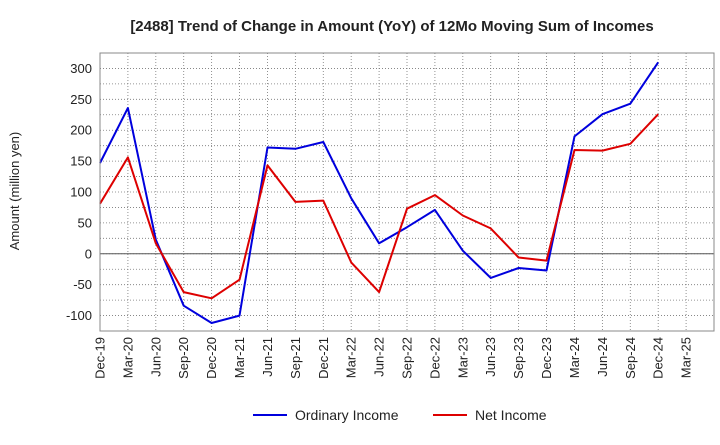  I want to click on x-tick-label: Dec-21, so click(323, 358).